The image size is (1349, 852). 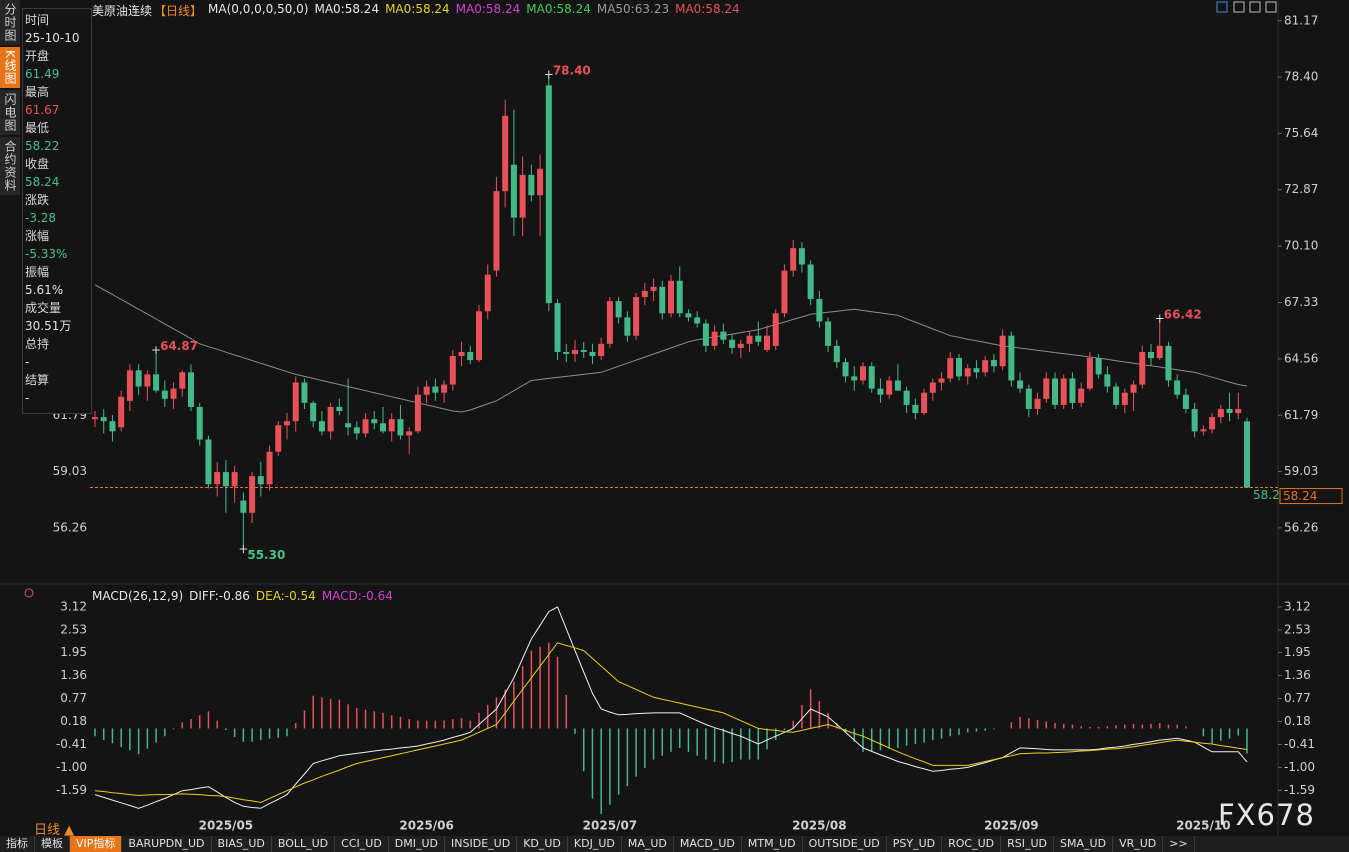 I want to click on y-tick-label: 0.77, so click(x=1297, y=698).